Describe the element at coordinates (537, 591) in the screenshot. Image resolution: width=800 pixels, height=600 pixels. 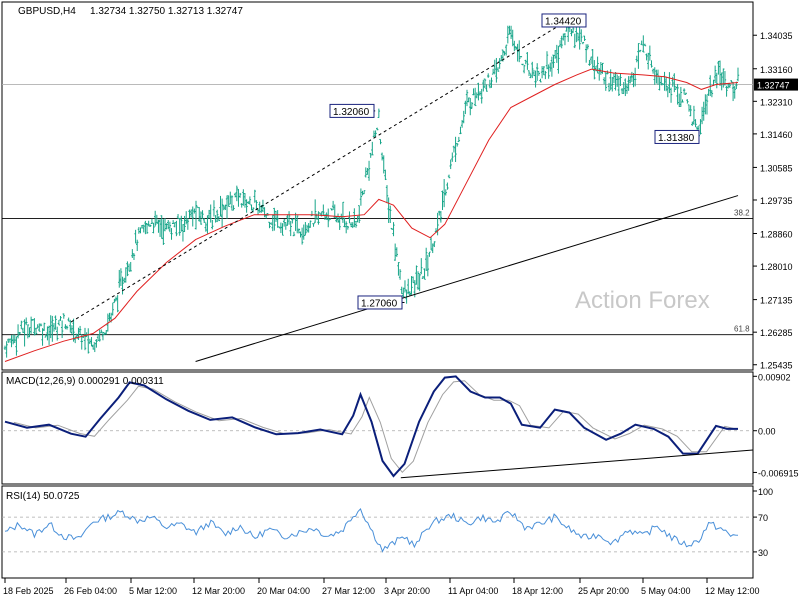
I see `x-tick-label: 18 Apr 12:00` at that location.